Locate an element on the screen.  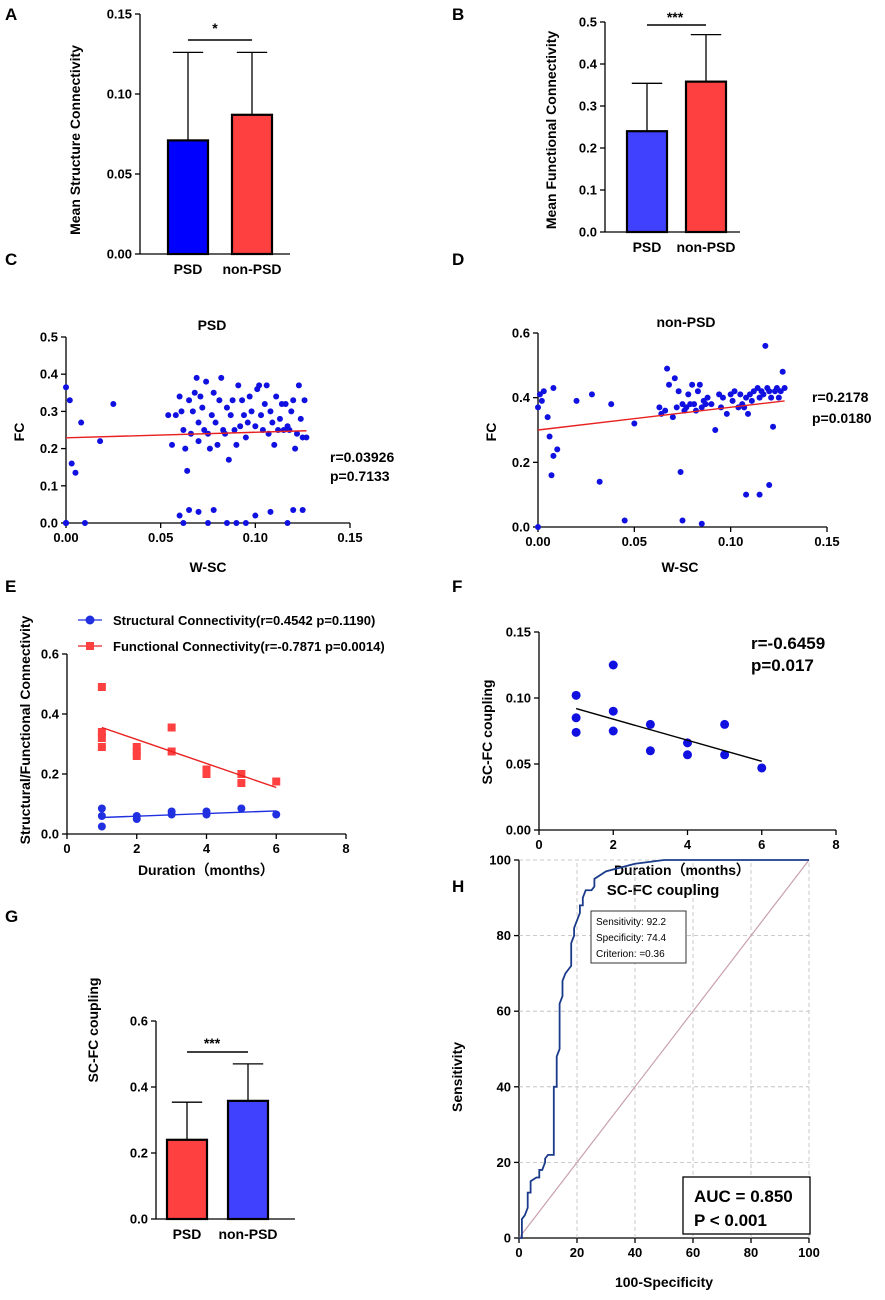
panel-b-significance: *** is located at coordinates (675, 17).